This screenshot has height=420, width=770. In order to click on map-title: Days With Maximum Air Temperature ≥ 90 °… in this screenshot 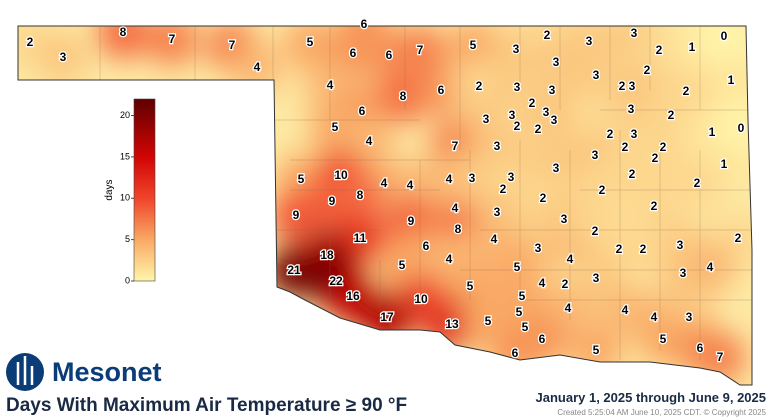, I will do `click(206, 405)`.